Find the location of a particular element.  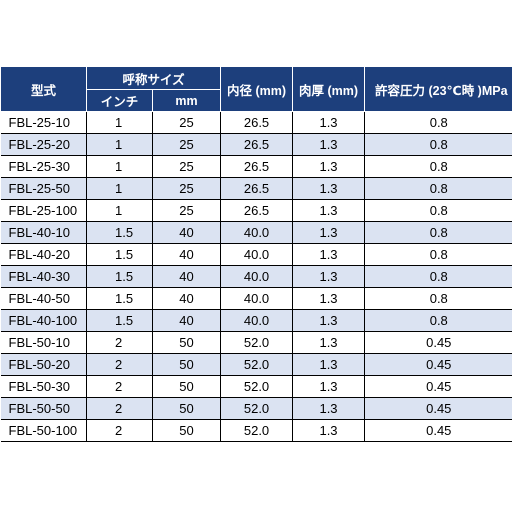

model-cell: FBL-25-20 is located at coordinates (43, 144).